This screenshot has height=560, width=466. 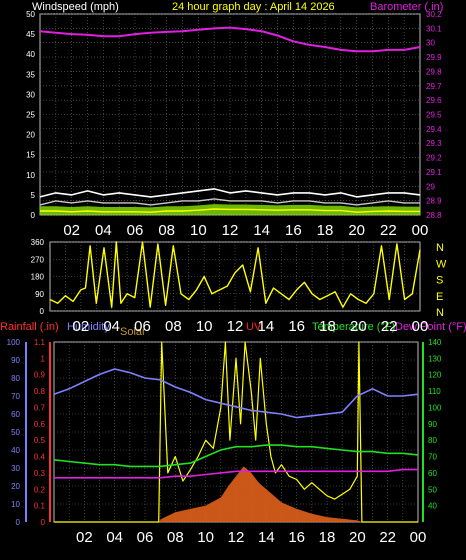 I want to click on wind-chart-x-tick-label: 16, so click(x=293, y=230).